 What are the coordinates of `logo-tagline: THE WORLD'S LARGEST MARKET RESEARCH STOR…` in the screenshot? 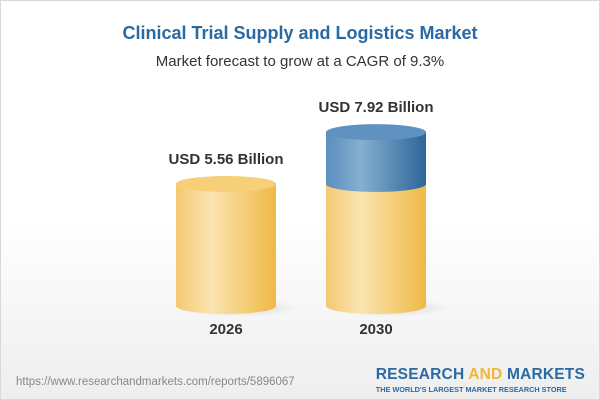 It's located at (471, 389).